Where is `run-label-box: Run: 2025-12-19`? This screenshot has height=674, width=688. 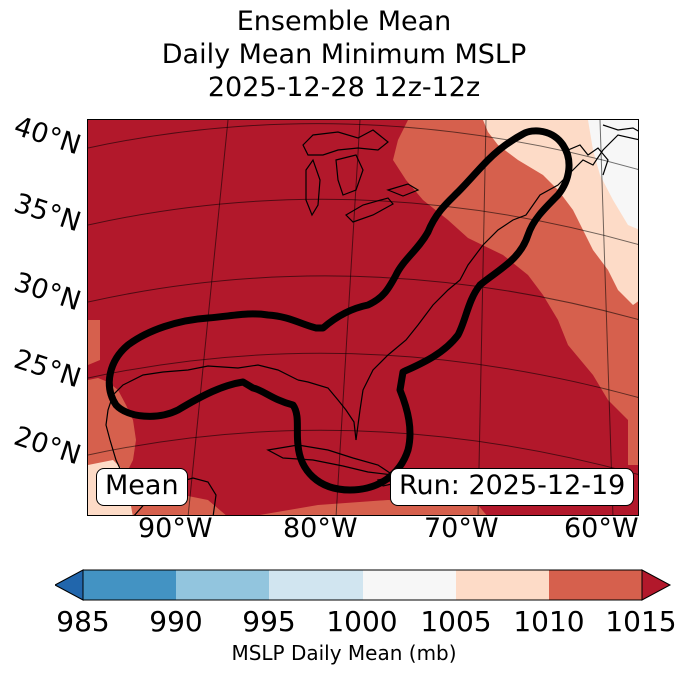
run-label-box: Run: 2025-12-19 is located at coordinates (512, 487).